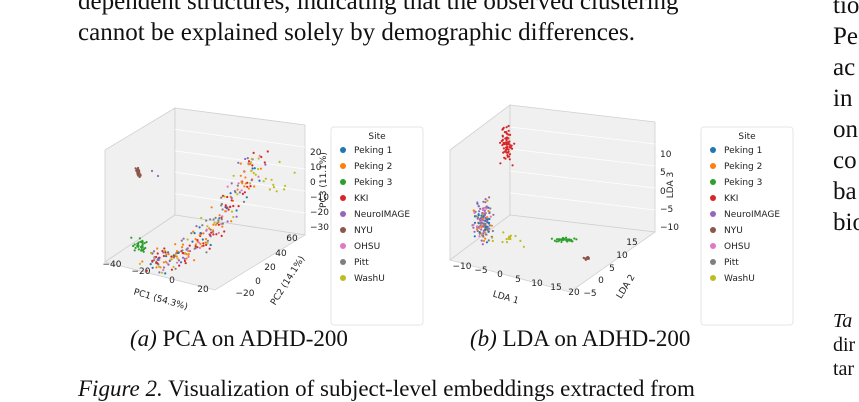 This screenshot has width=859, height=402. I want to click on x-tick-label: 5, so click(518, 280).